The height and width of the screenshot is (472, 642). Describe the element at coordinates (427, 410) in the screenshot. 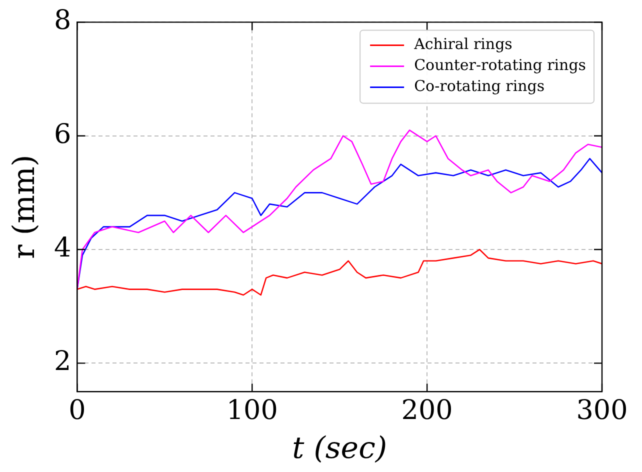

I see `x-tick-label: 200` at that location.